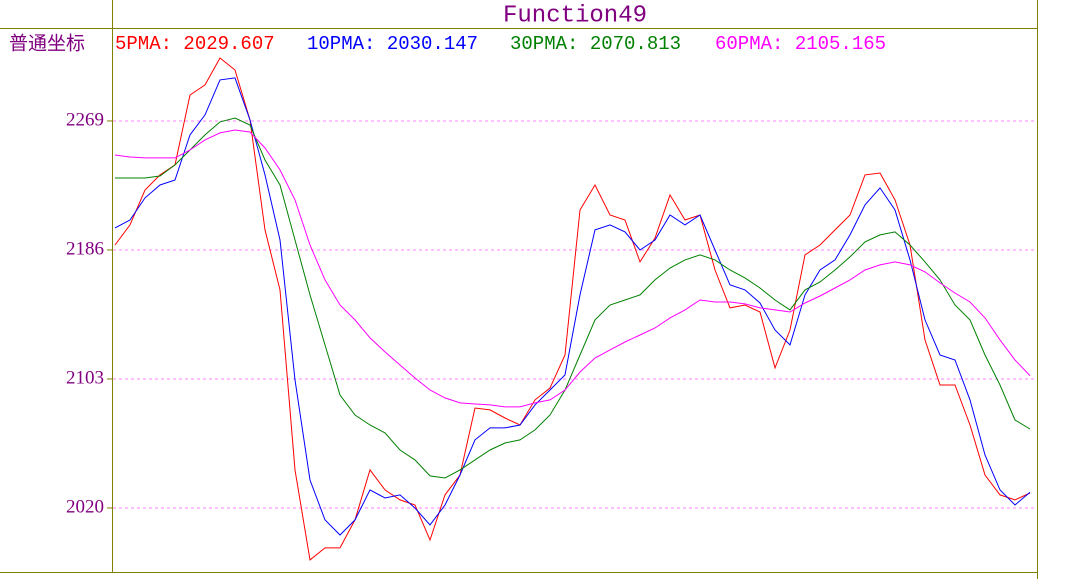  I want to click on legend-entry: 30PMA: 2070.813, so click(595, 44).